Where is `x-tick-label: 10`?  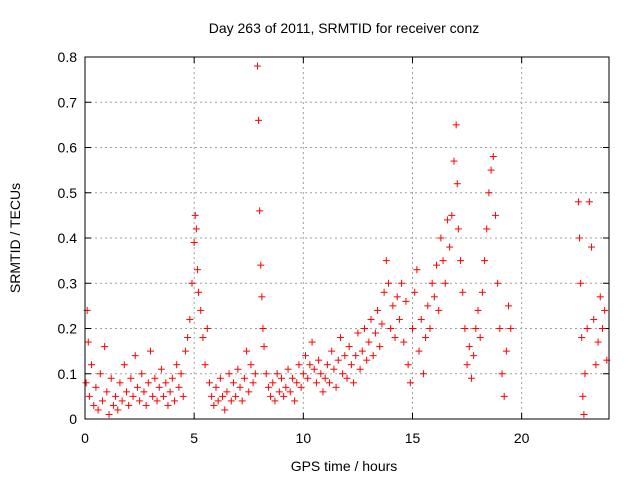
x-tick-label: 10 is located at coordinates (304, 438).